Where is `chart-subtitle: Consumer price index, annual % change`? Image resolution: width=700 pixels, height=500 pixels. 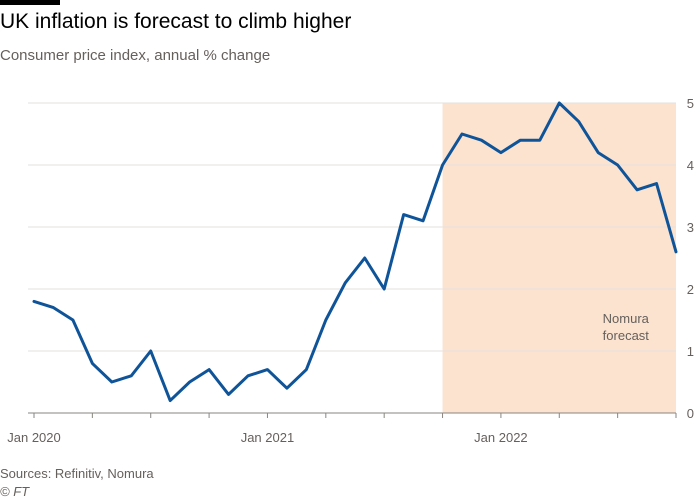
chart-subtitle: Consumer price index, annual % change is located at coordinates (135, 55).